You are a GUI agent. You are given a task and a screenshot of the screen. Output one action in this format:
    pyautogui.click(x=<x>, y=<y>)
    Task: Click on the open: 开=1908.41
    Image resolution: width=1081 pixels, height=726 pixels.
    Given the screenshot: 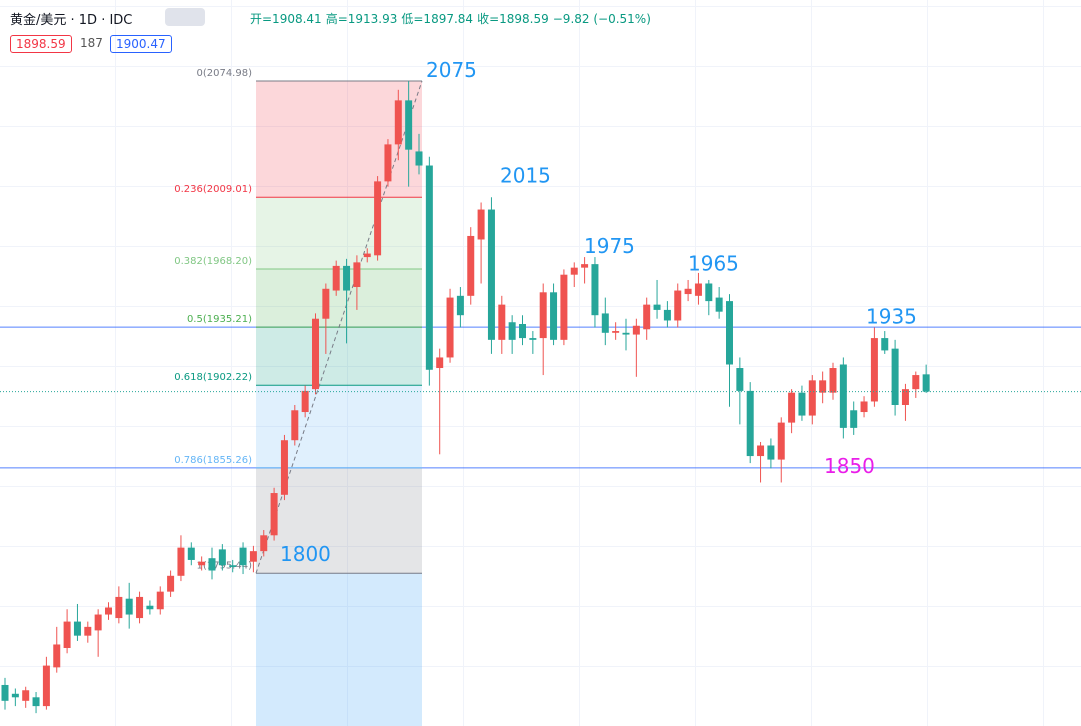 What is the action you would take?
    pyautogui.click(x=286, y=19)
    